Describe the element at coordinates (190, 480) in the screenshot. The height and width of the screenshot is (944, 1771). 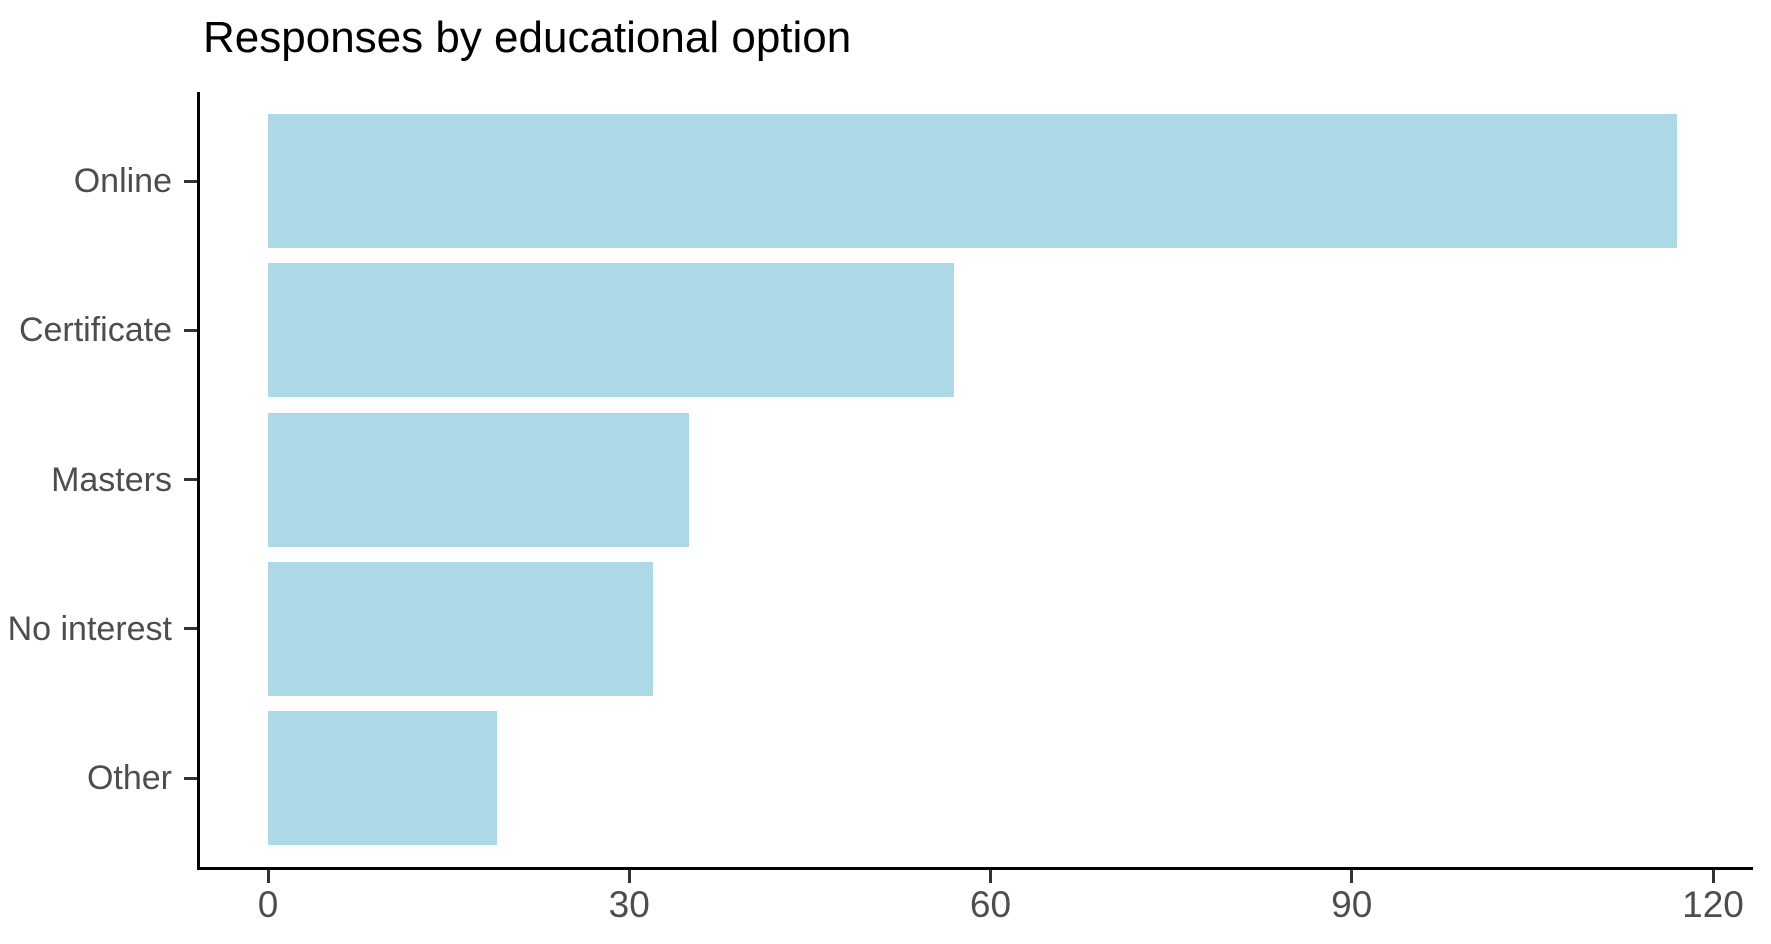
I see `y-tick-masters` at that location.